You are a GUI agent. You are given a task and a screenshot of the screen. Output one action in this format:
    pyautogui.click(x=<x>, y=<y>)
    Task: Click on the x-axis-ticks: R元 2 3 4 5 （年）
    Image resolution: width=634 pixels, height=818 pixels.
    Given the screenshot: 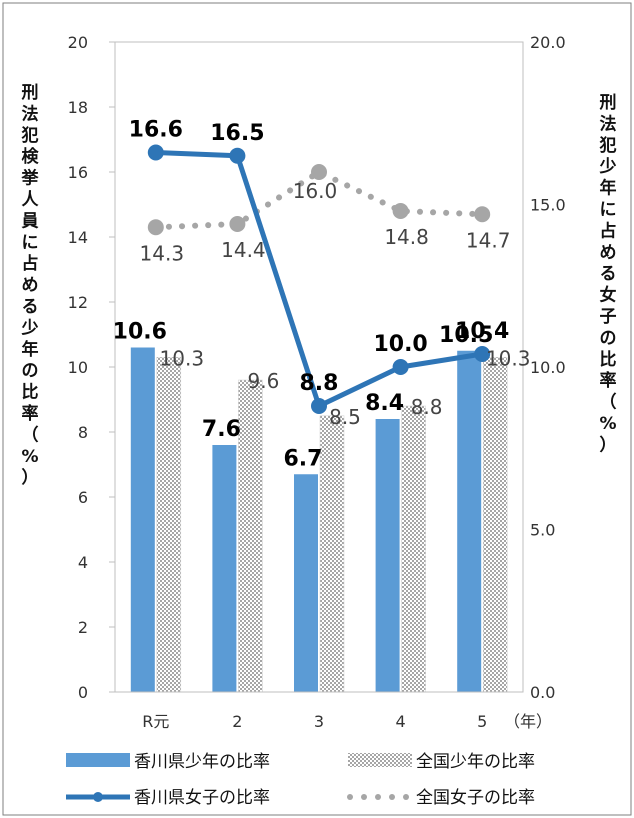 What is the action you would take?
    pyautogui.click(x=347, y=721)
    